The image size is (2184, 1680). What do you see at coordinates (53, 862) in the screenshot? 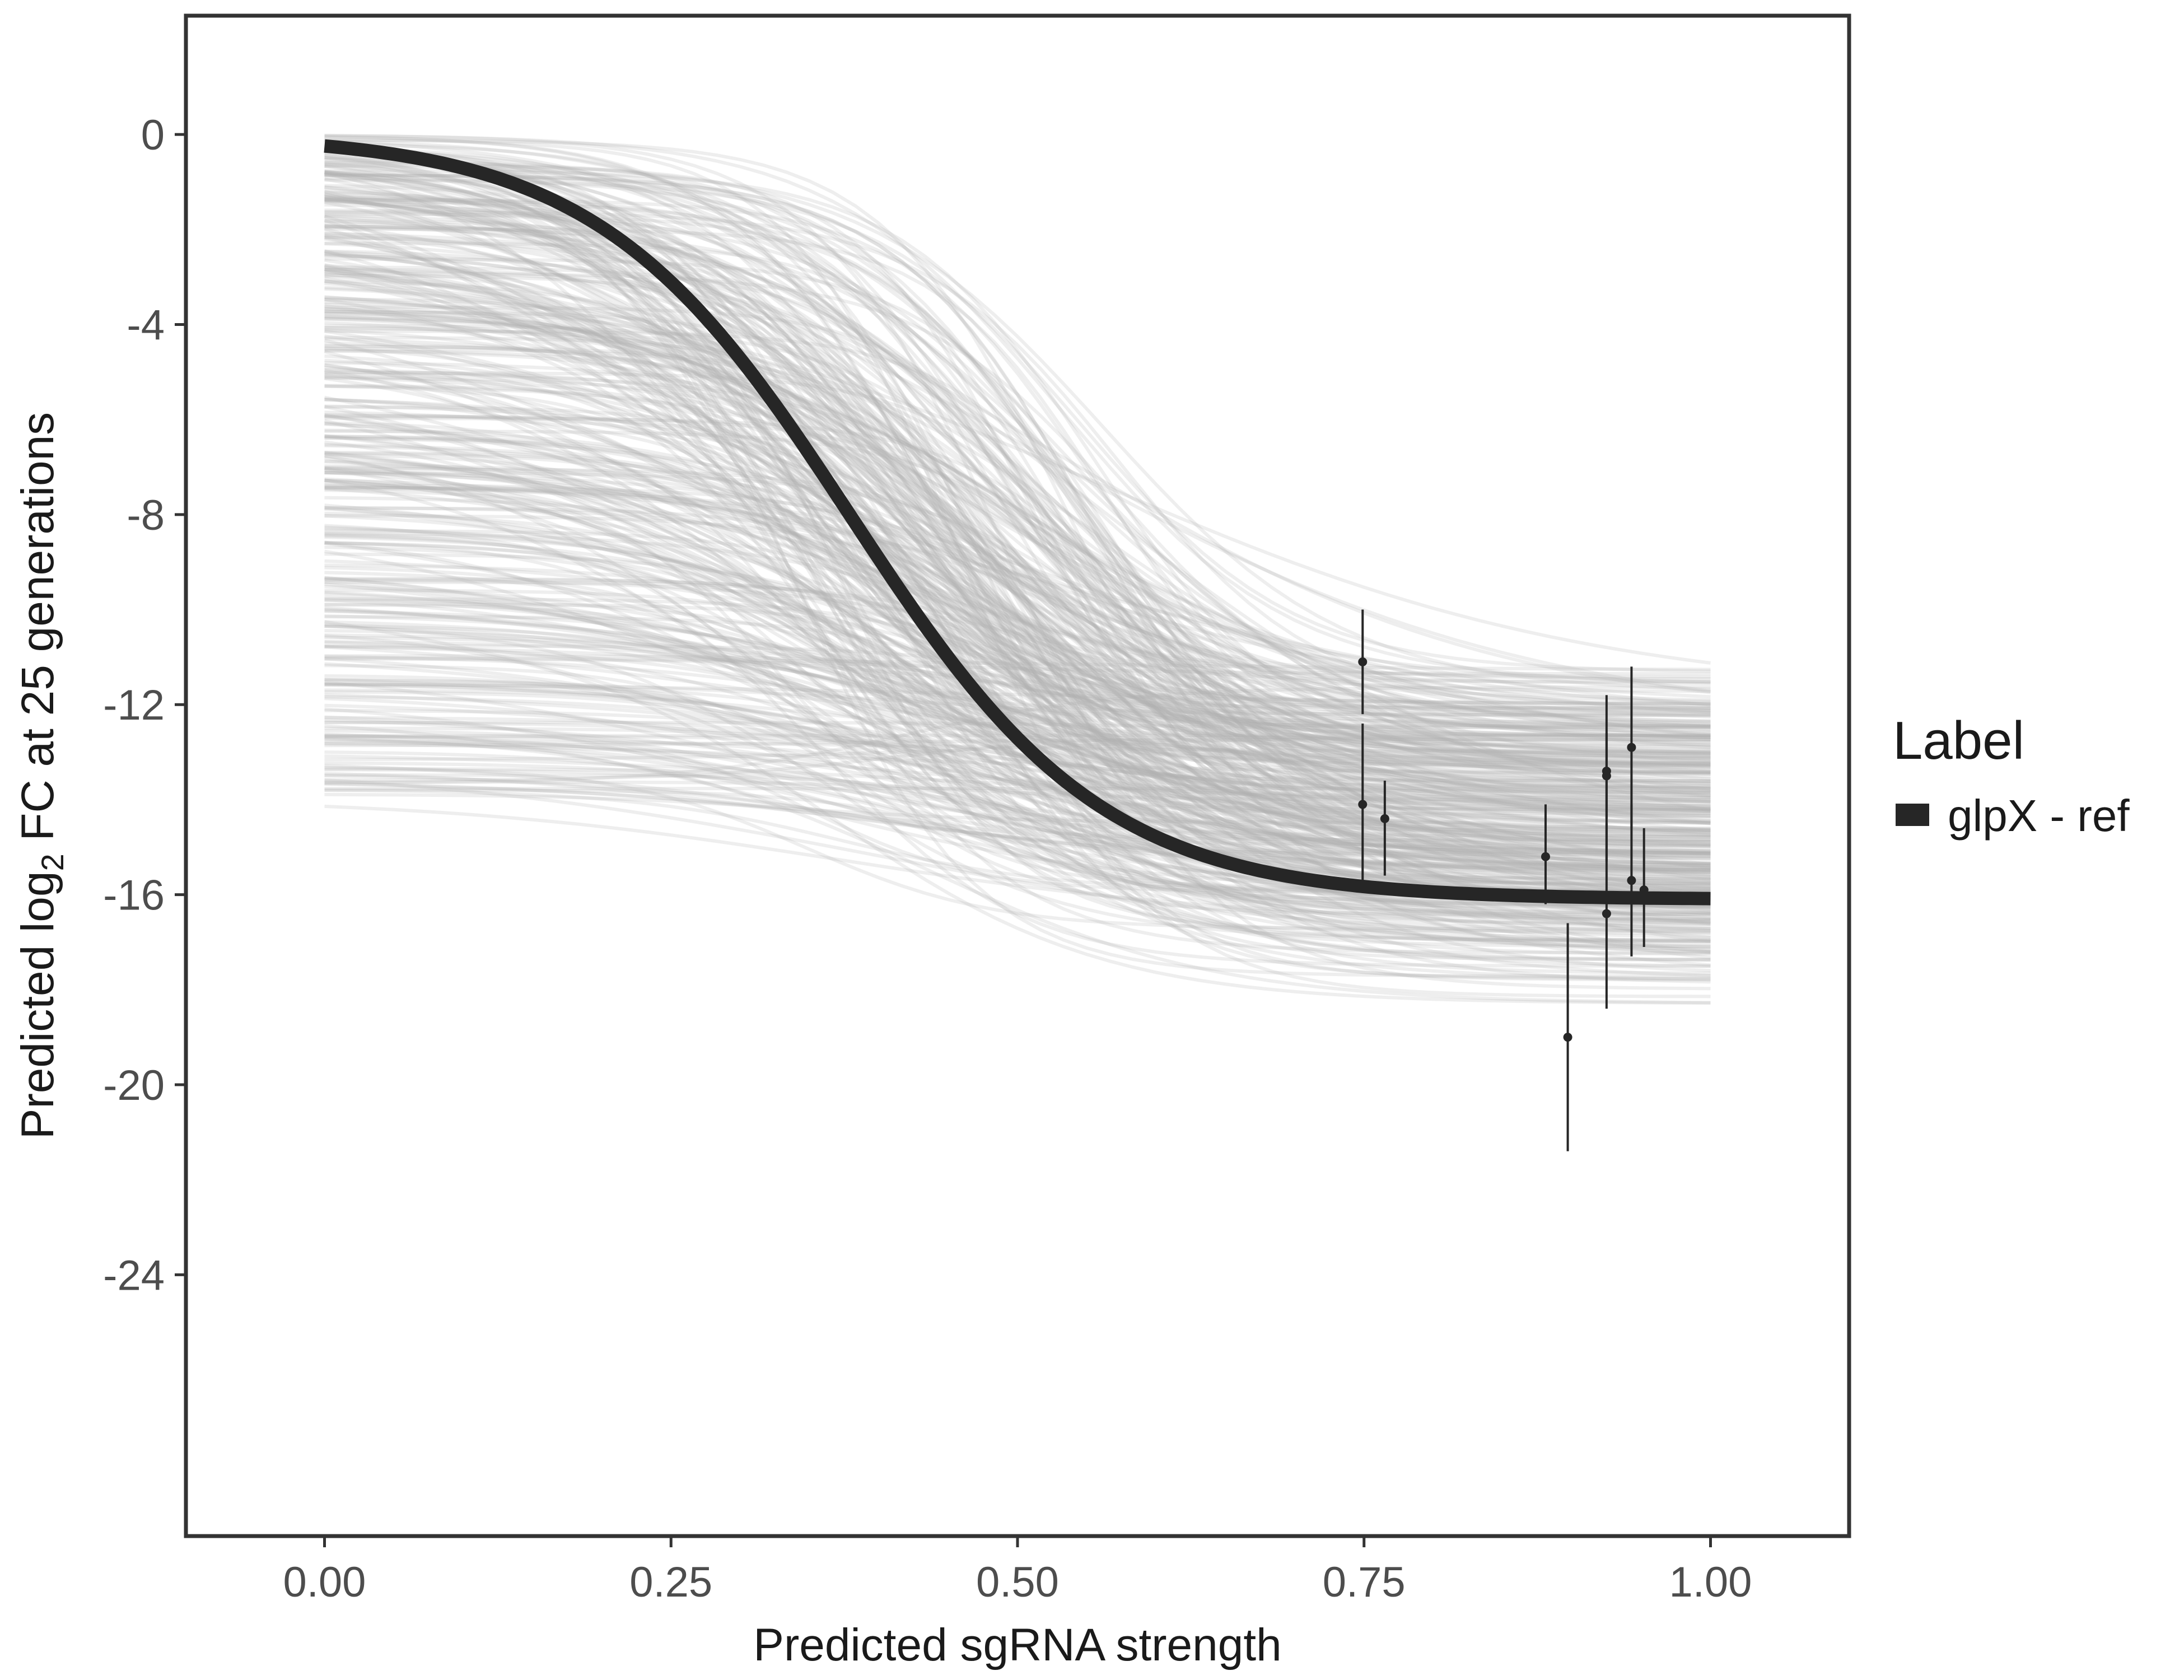
I see `y-axis-title-subscript: 2` at bounding box center [53, 862].